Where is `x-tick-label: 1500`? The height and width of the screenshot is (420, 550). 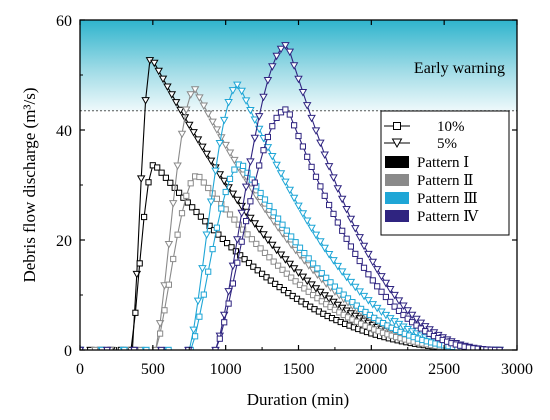 x-tick-label: 1500 is located at coordinates (299, 369).